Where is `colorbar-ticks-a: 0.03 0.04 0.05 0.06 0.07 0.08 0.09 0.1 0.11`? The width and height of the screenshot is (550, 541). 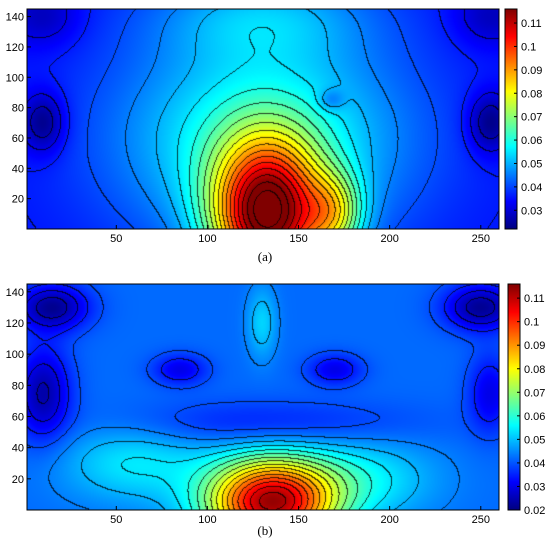
colorbar-ticks-a: 0.03 0.04 0.05 0.06 0.07 0.08 0.09 0.1 0.11 is located at coordinates (528, 117).